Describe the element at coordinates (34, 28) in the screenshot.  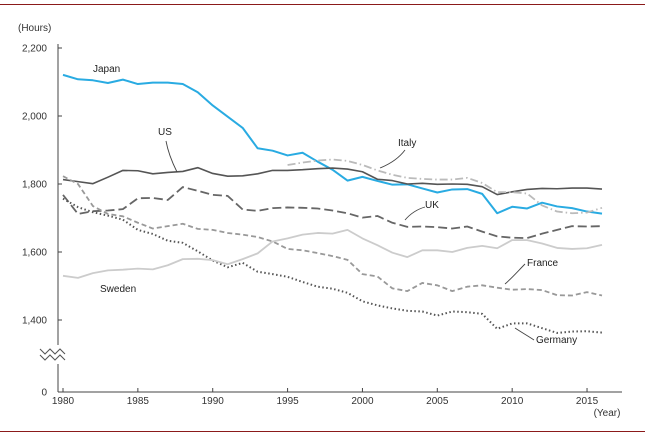
I see `y-axis-title: (Hours)` at that location.